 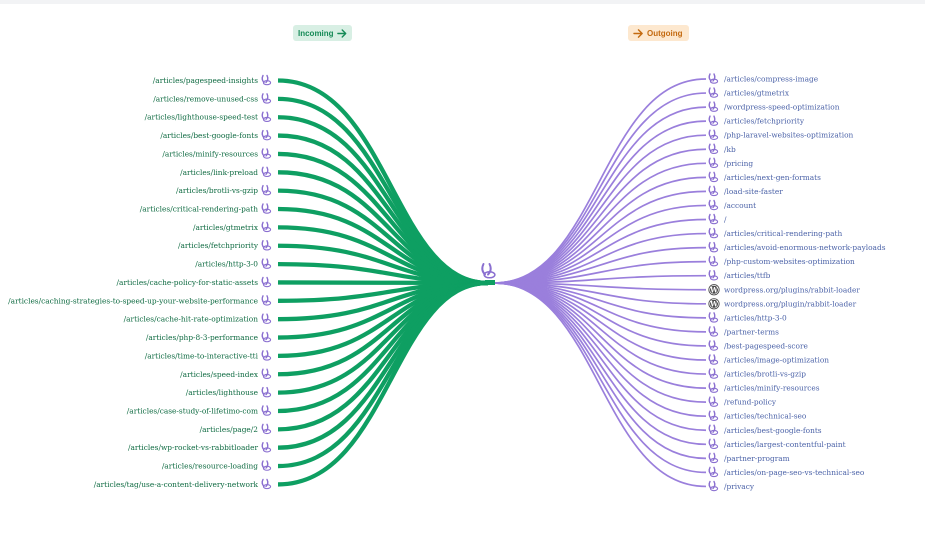 I want to click on incoming-node: /articles/http-3-0, so click(x=233, y=263).